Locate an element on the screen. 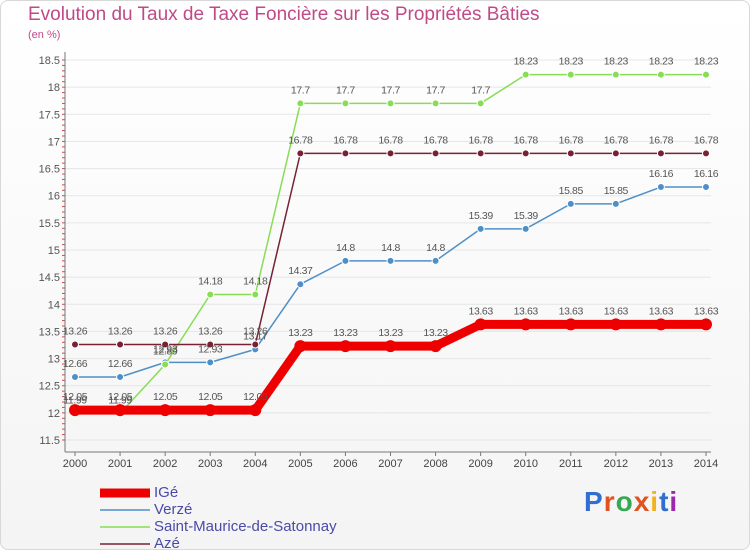 The width and height of the screenshot is (750, 552). y-tick-label: 12.5 is located at coordinates (49, 387).